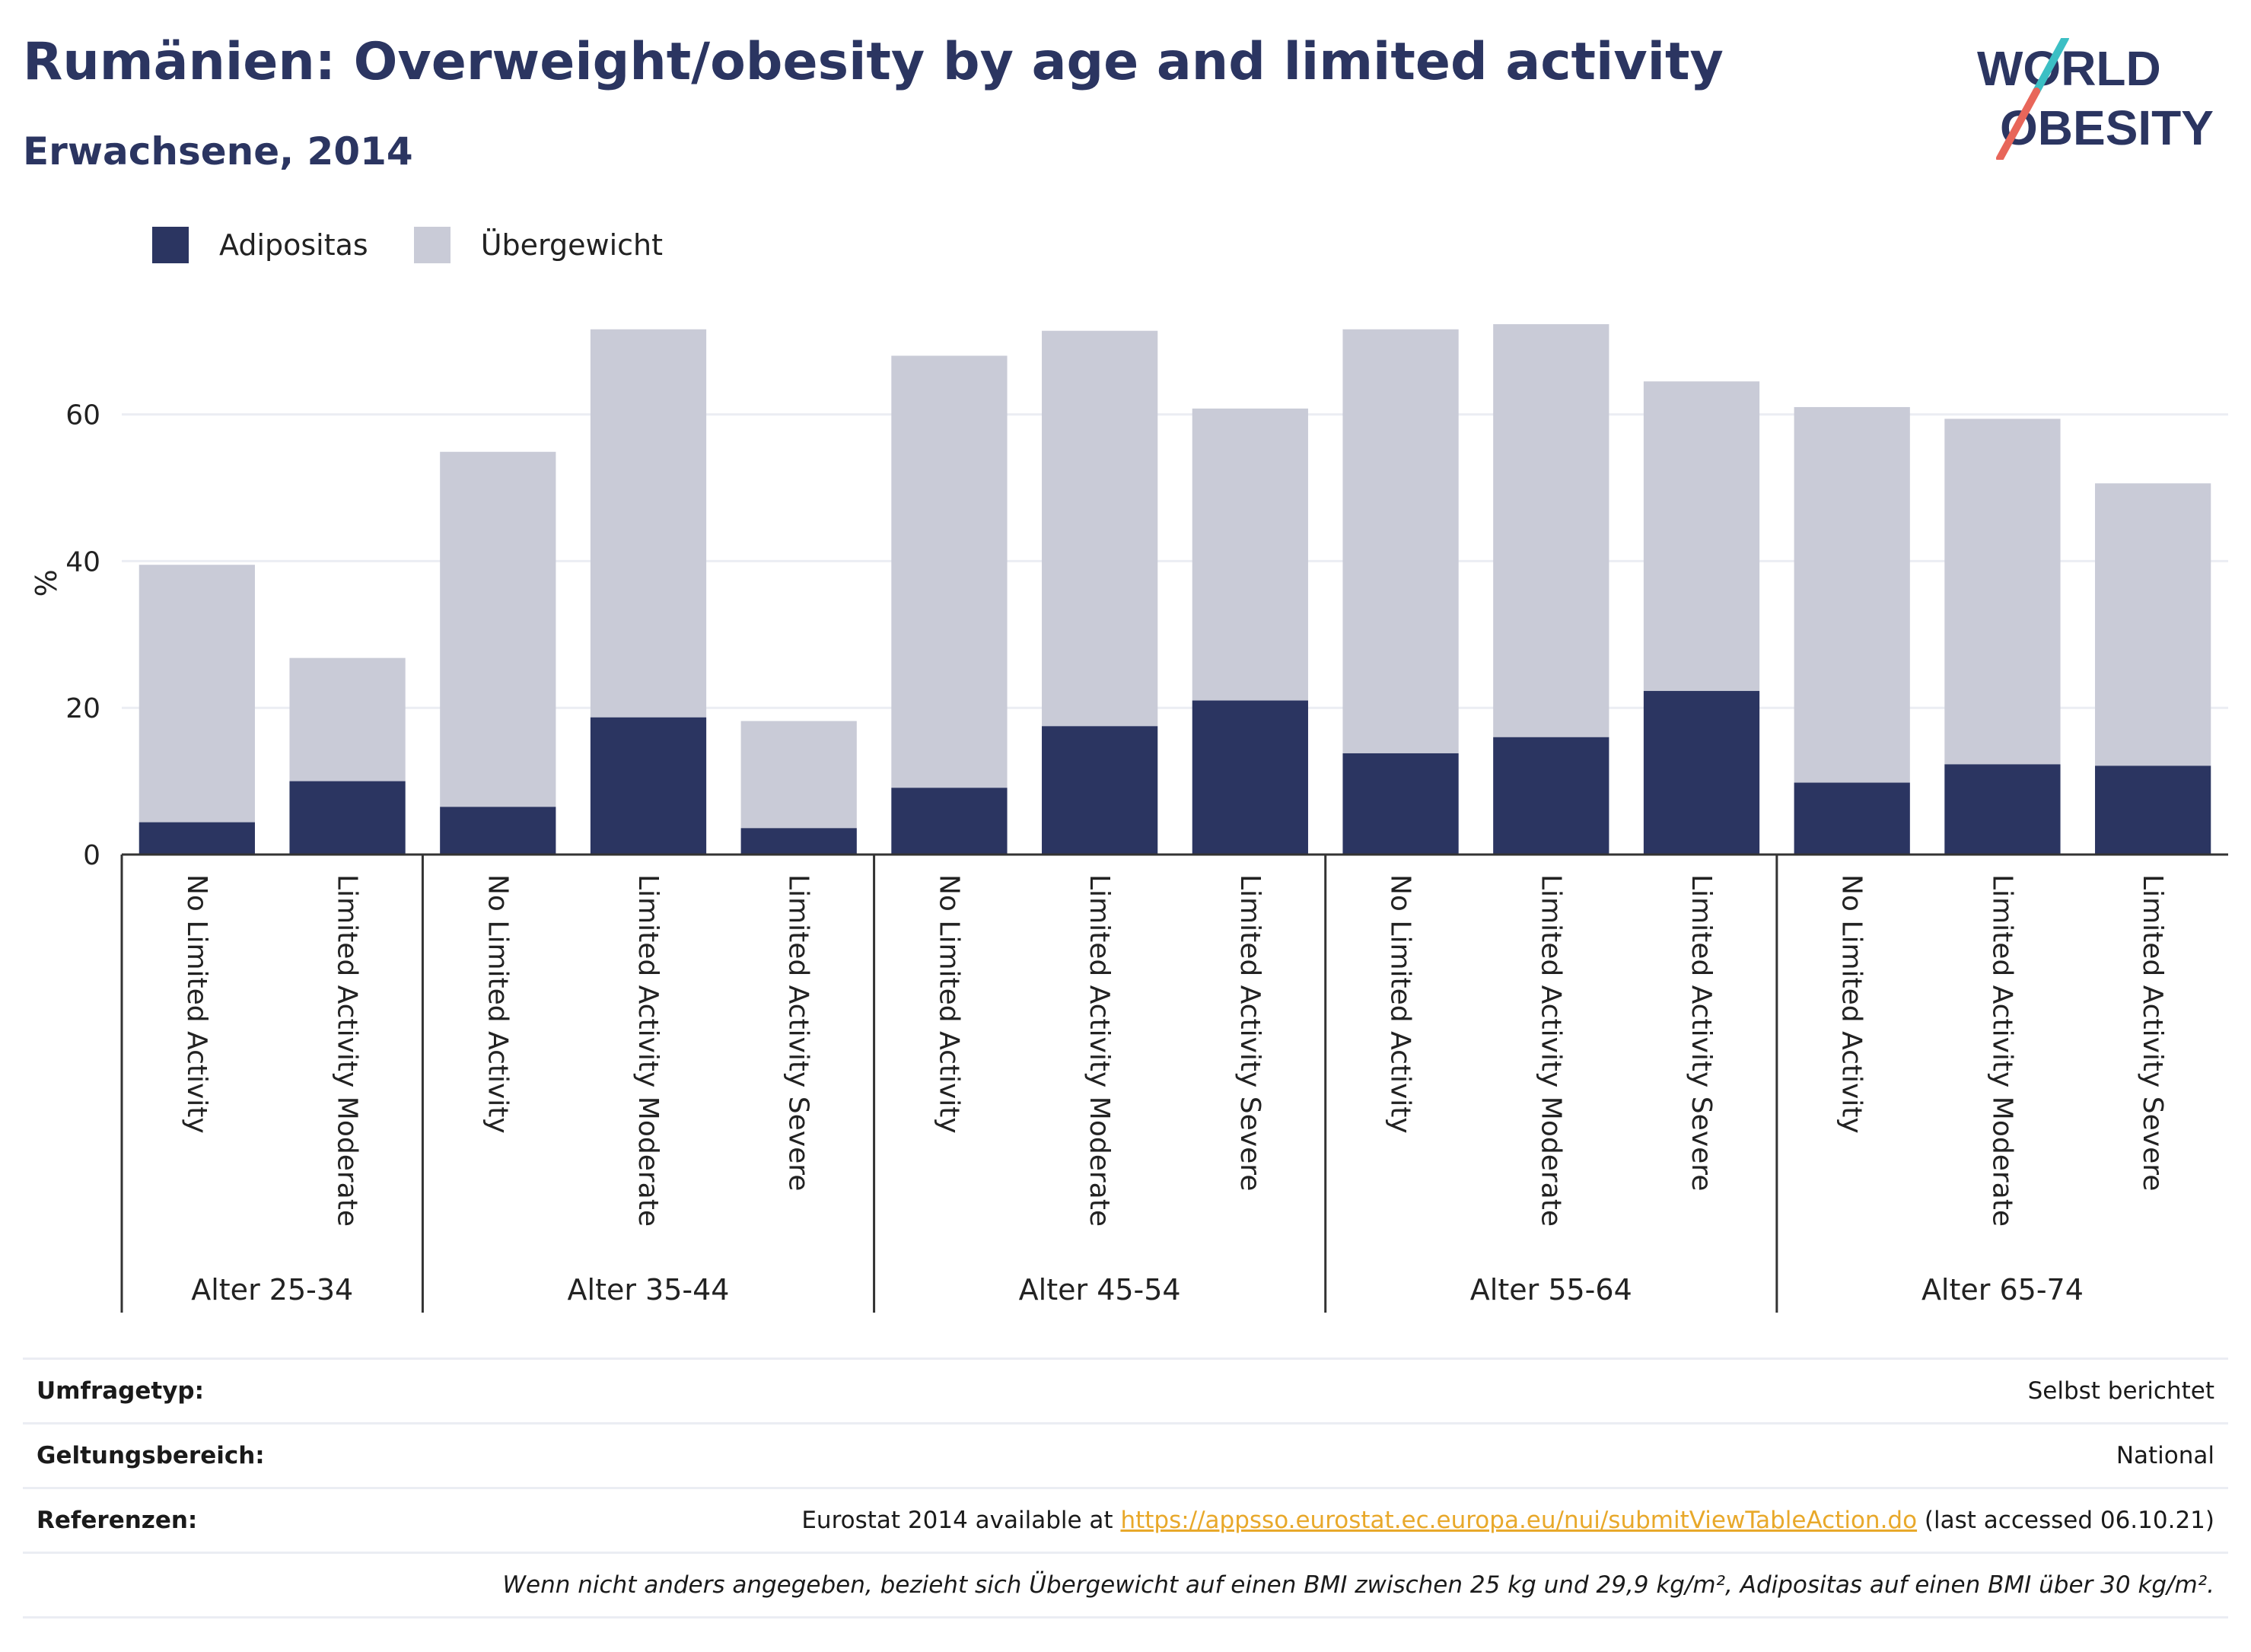 The image size is (2251, 1652). I want to click on y-tick-label: 40, so click(82, 562).